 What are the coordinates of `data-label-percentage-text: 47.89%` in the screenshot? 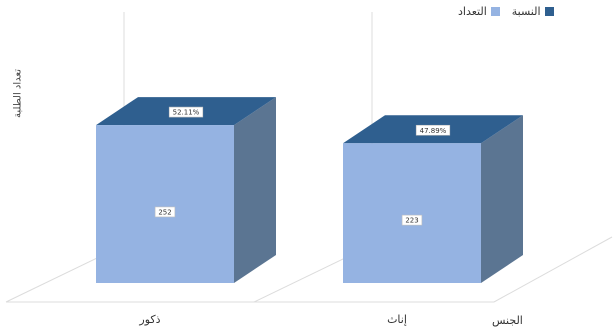 It's located at (433, 131).